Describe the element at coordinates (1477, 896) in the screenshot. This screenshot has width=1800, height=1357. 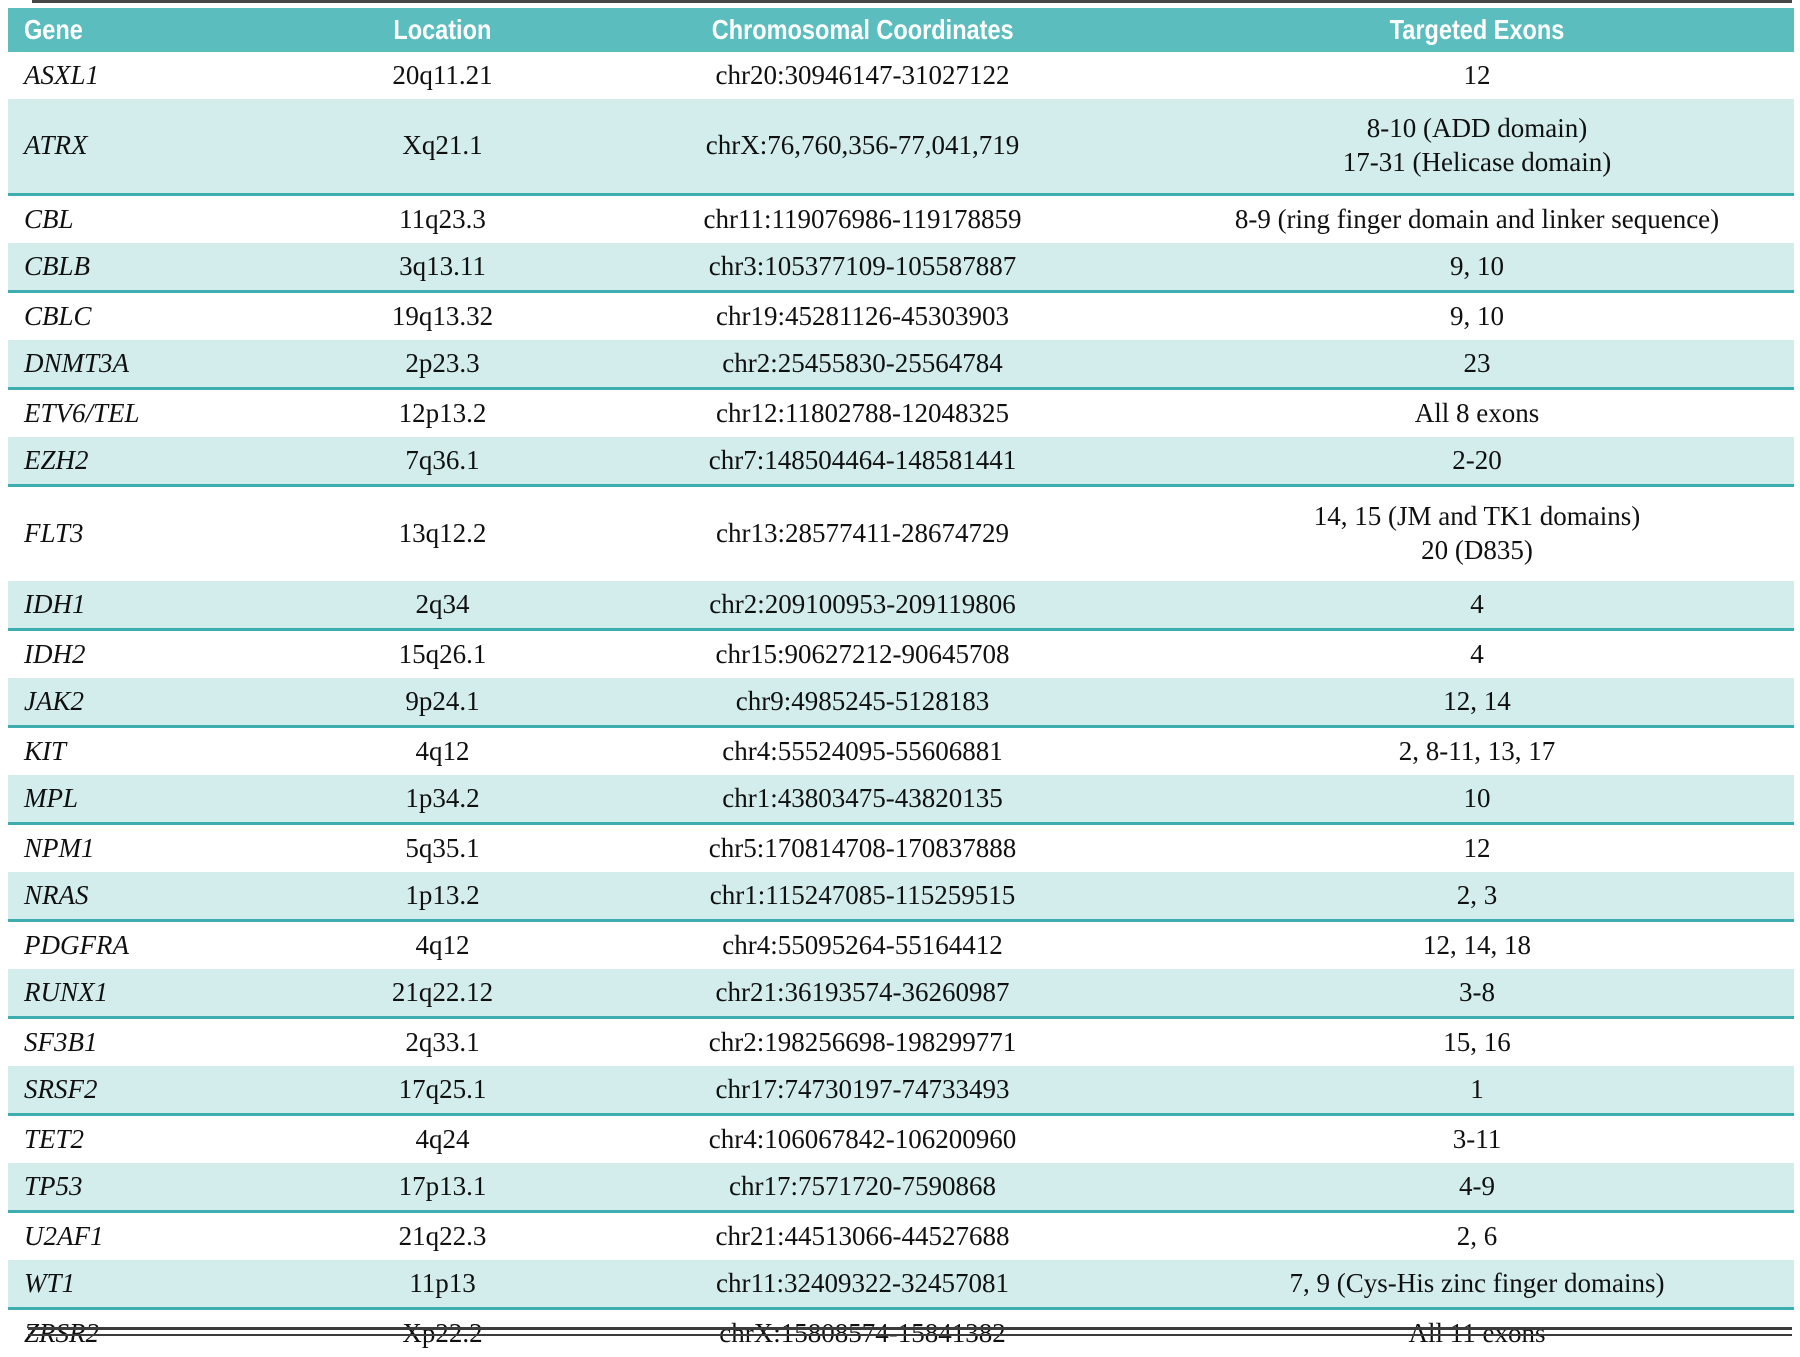
I see `exon-line: 2, 3` at that location.